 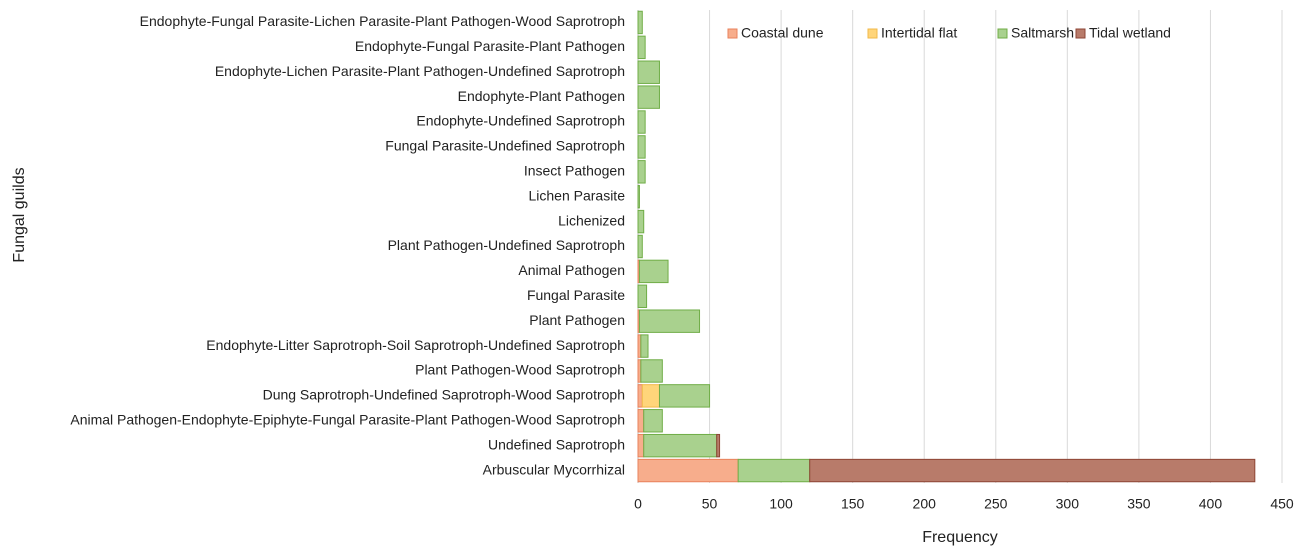 What do you see at coordinates (782, 33) in the screenshot?
I see `legend-label: Coastal dune` at bounding box center [782, 33].